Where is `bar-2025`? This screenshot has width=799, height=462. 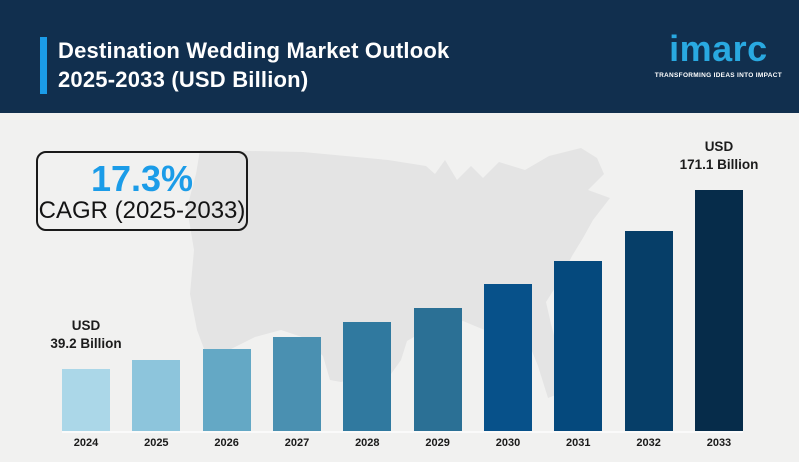
bar-2025 is located at coordinates (156, 395).